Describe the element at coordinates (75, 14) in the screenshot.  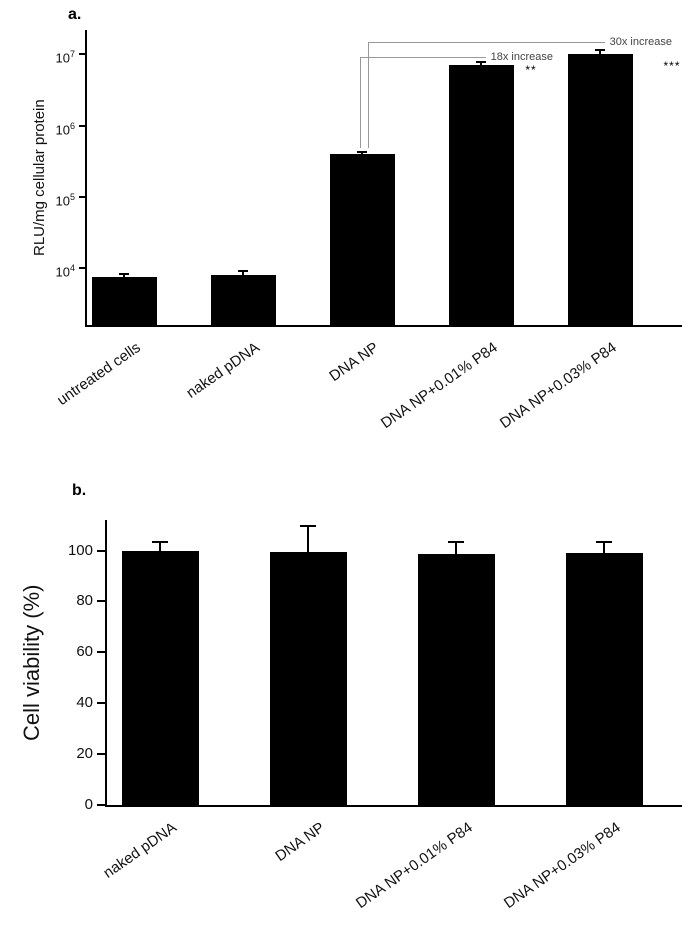
I see `panel-a-label: a.` at that location.